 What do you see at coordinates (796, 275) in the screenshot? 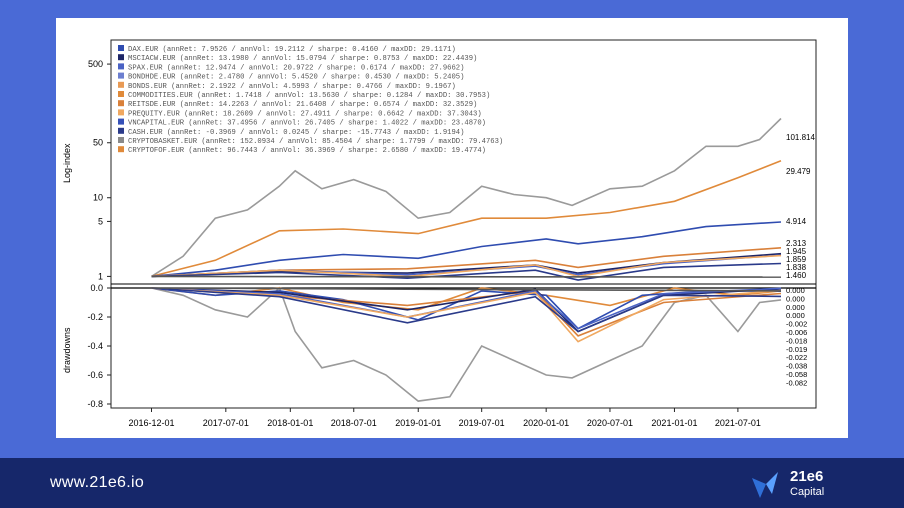
I see `upper-end-label: 1.460` at bounding box center [796, 275].